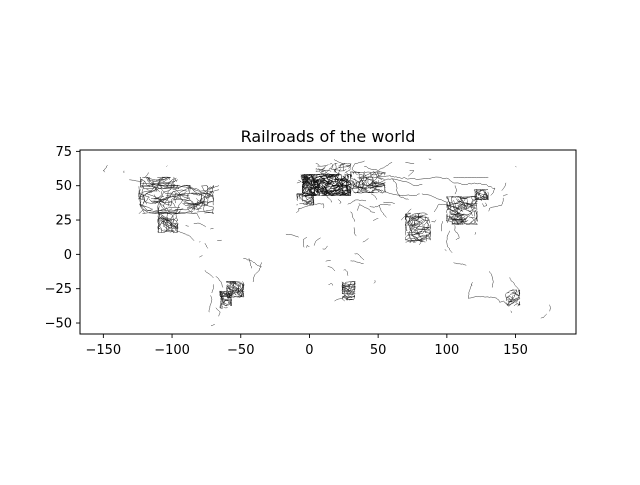 The height and width of the screenshot is (485, 640). What do you see at coordinates (68, 255) in the screenshot?
I see `y-tick-label: 0` at bounding box center [68, 255].